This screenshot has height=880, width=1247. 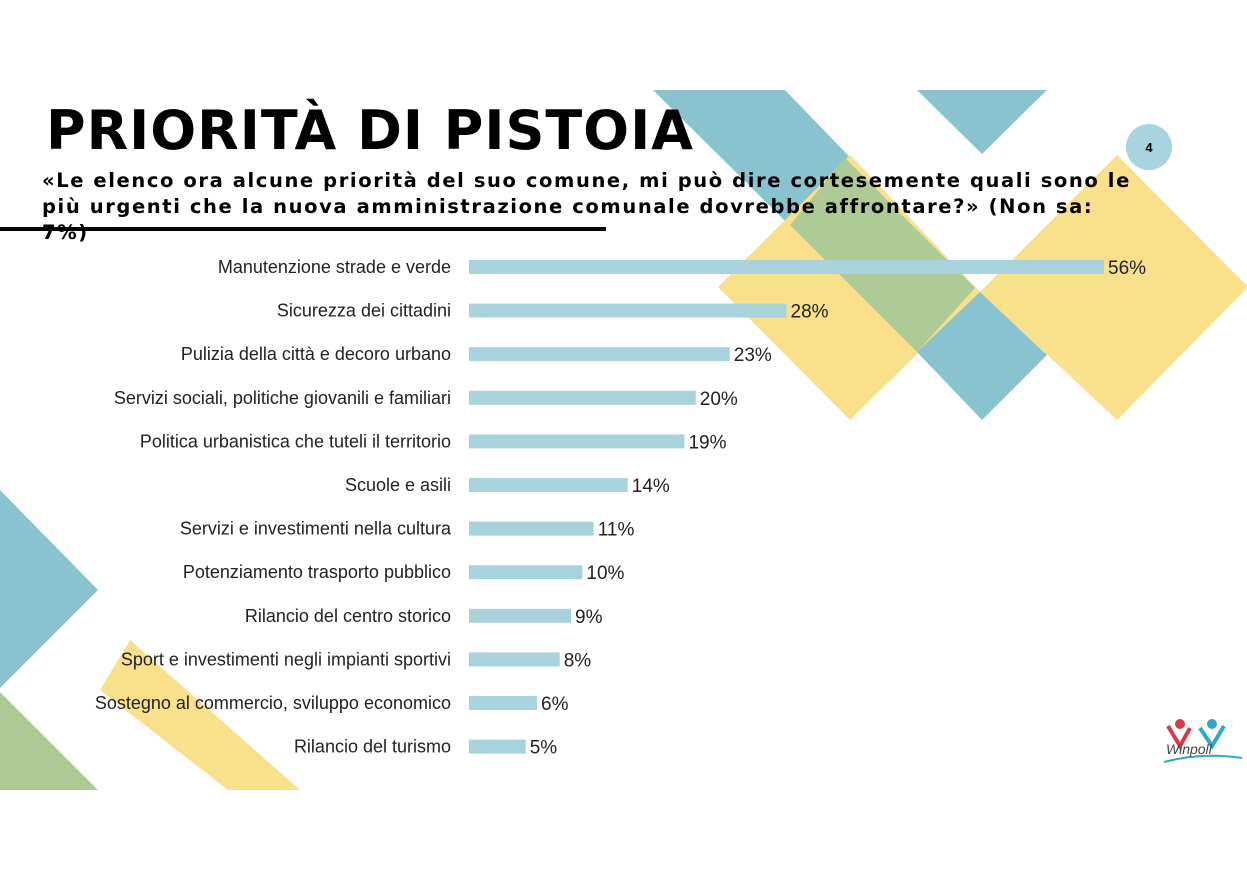 What do you see at coordinates (317, 572) in the screenshot?
I see `category-label: Potenziamento trasporto pubblico` at bounding box center [317, 572].